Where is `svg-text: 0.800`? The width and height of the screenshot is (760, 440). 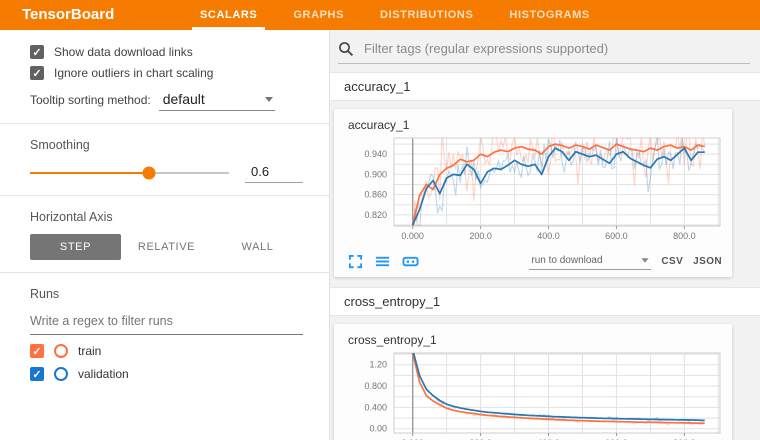 svg-text: 0.800 is located at coordinates (375, 386).